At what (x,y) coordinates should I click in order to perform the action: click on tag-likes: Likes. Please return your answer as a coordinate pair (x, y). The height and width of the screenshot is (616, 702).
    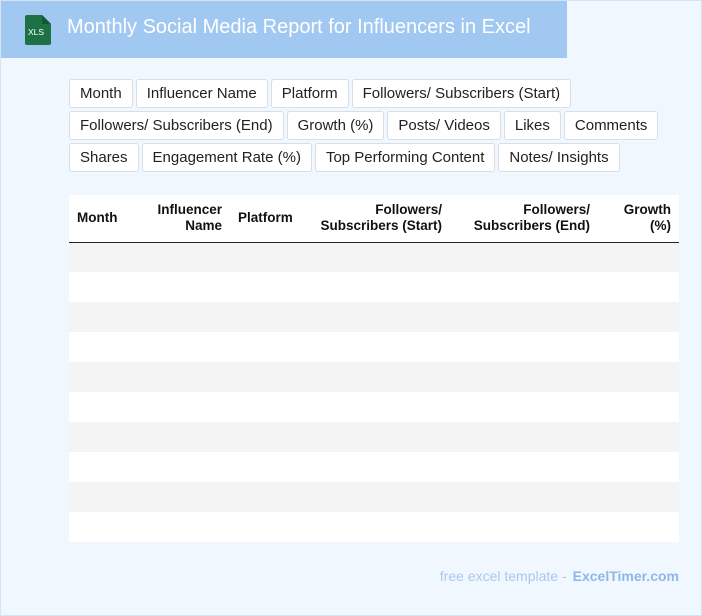
    Looking at the image, I should click on (532, 125).